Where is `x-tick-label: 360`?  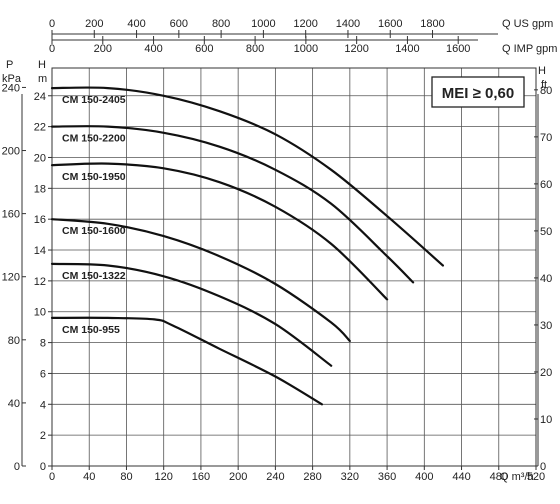
x-tick-label: 360 is located at coordinates (387, 477).